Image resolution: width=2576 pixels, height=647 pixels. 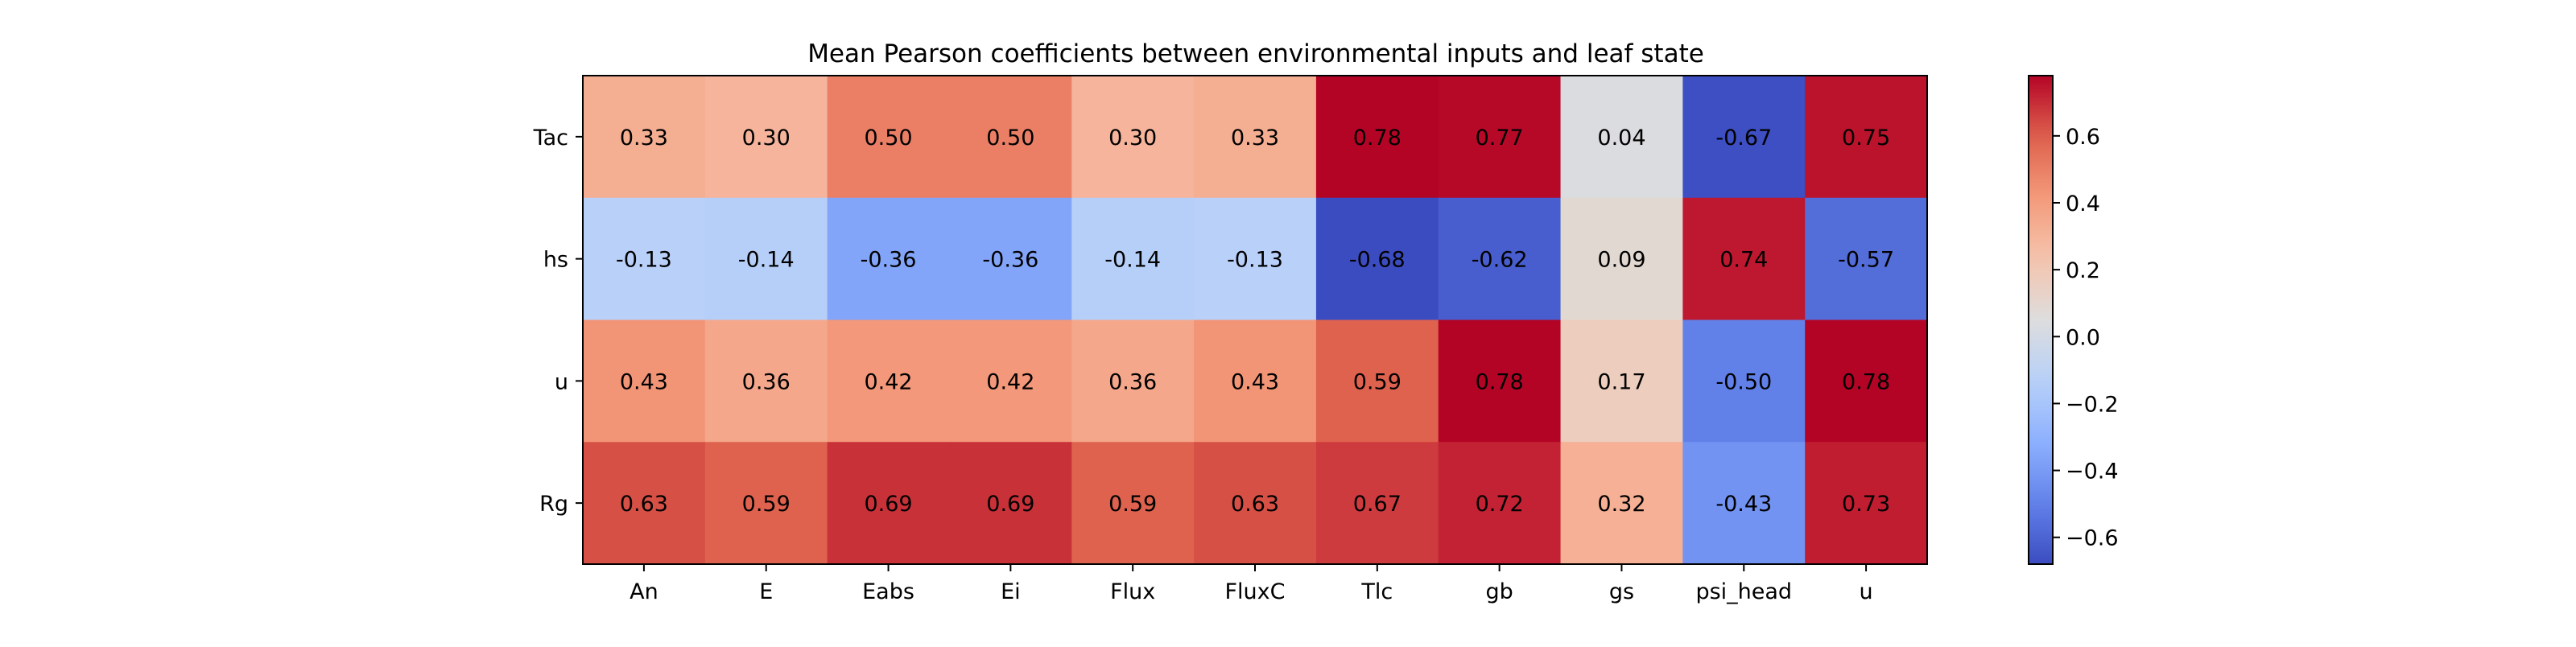 I want to click on y-tick-label: hs, so click(x=555, y=260).